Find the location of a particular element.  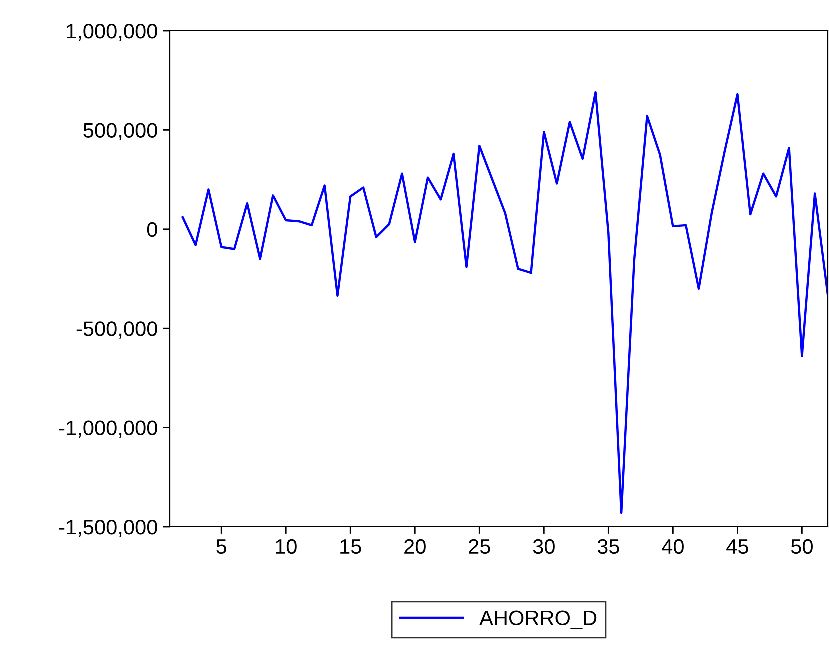

x-tick-label: 10 is located at coordinates (286, 546).